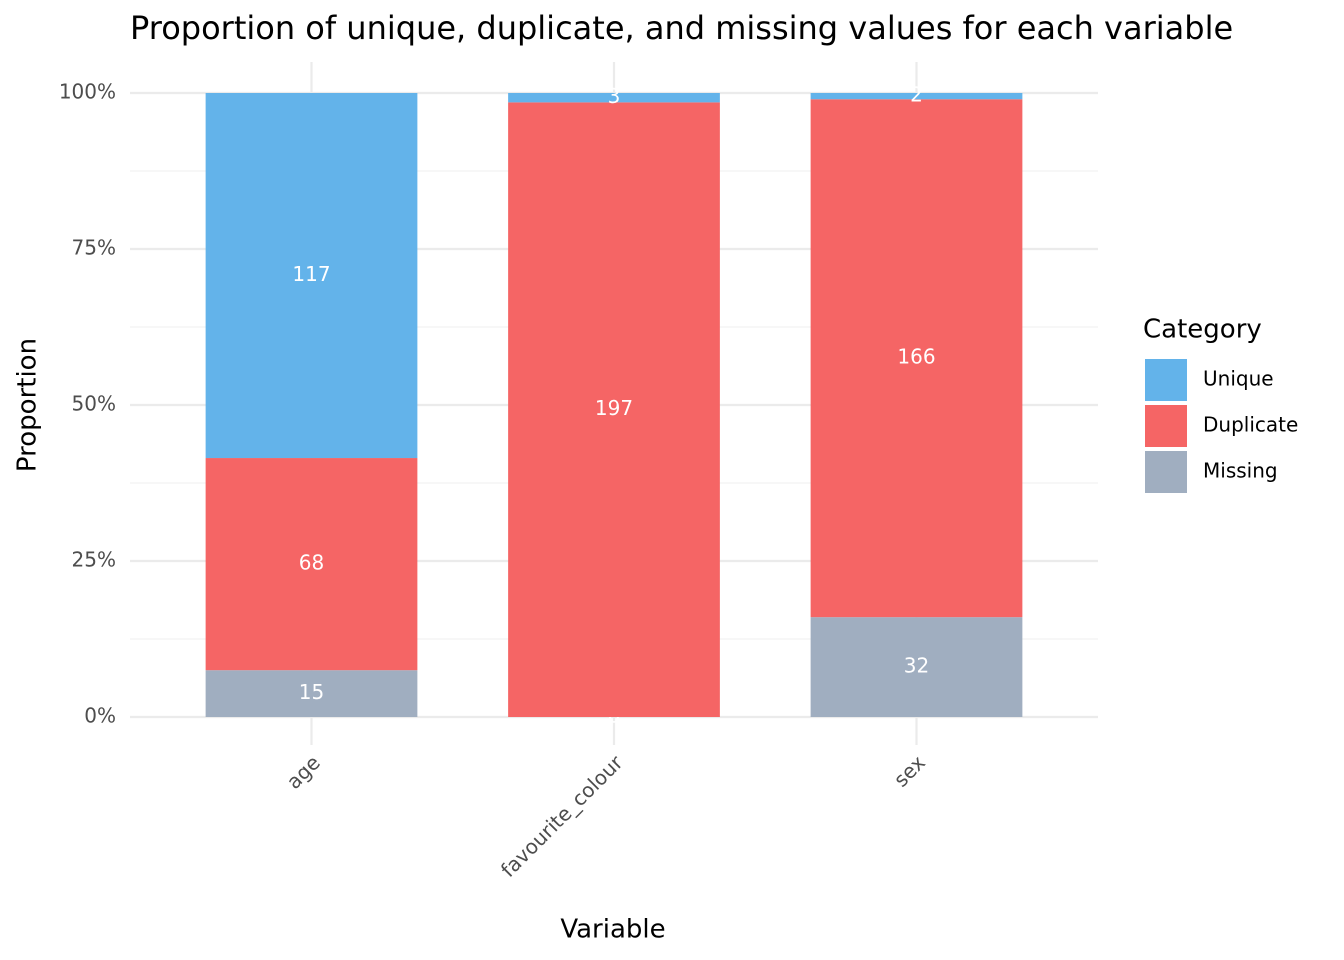 This screenshot has height=960, width=1344. What do you see at coordinates (94, 404) in the screenshot?
I see `y-tick-label: 50%` at bounding box center [94, 404].